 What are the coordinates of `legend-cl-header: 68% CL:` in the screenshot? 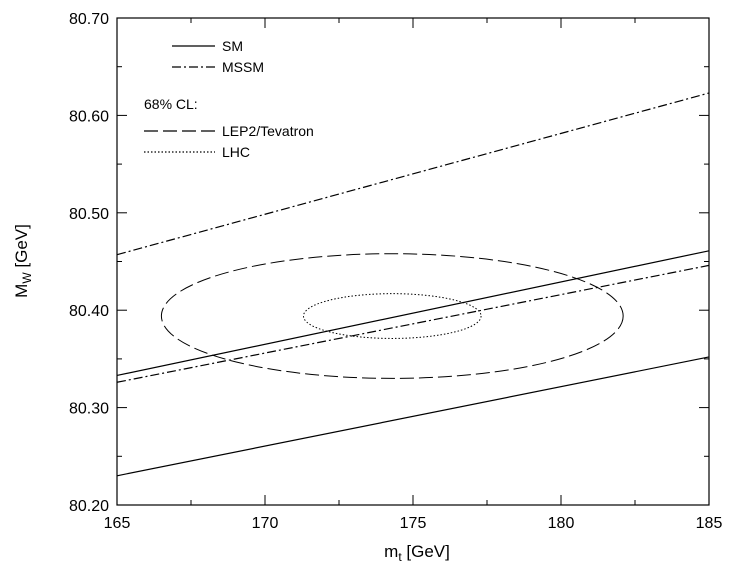 It's located at (171, 104).